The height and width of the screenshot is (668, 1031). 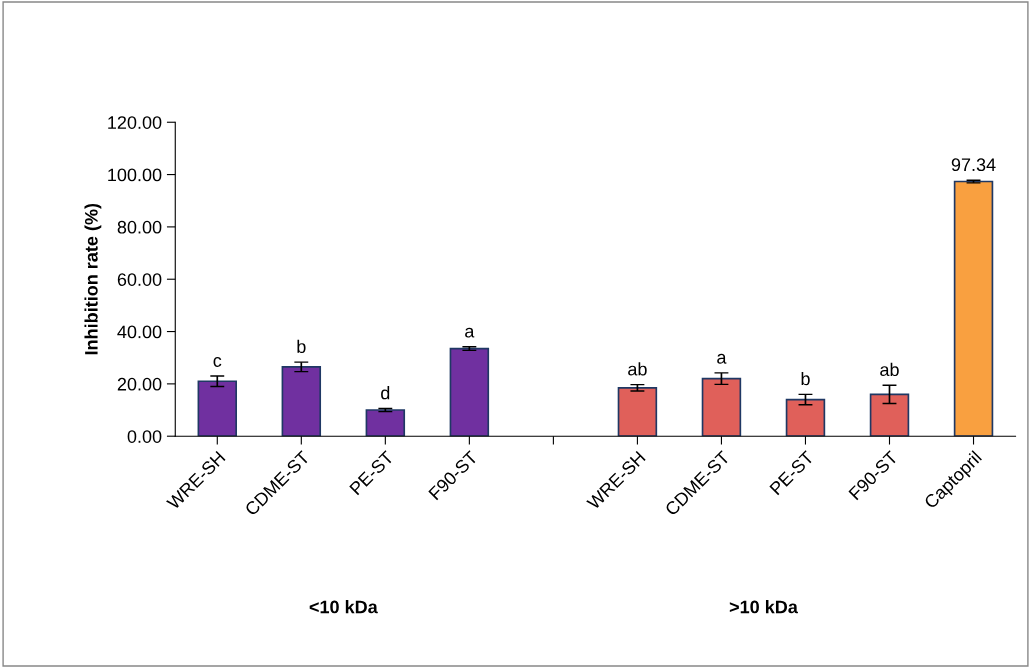 I want to click on text: >10 kDa, so click(x=763, y=607).